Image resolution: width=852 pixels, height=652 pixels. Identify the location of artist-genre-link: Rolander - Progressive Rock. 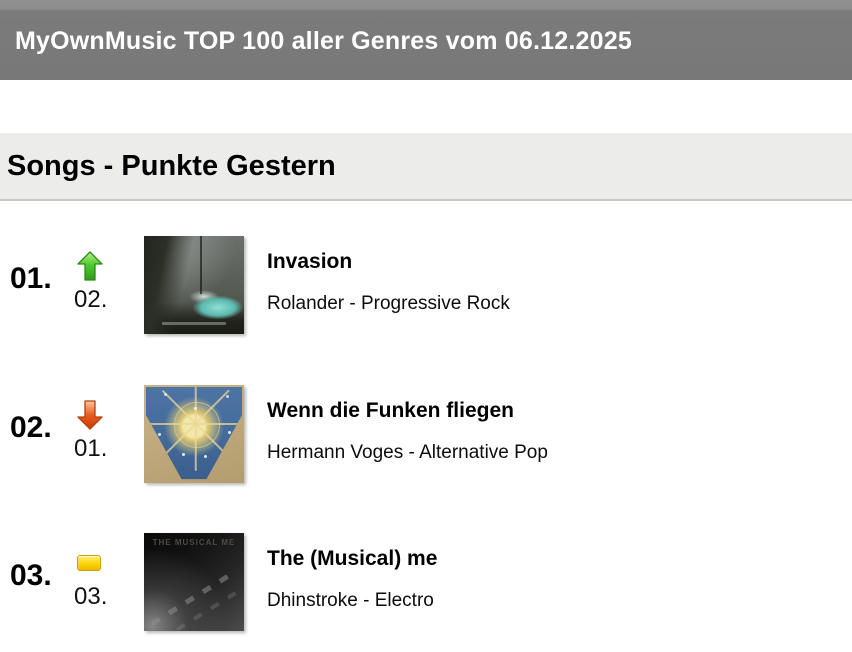
(388, 303).